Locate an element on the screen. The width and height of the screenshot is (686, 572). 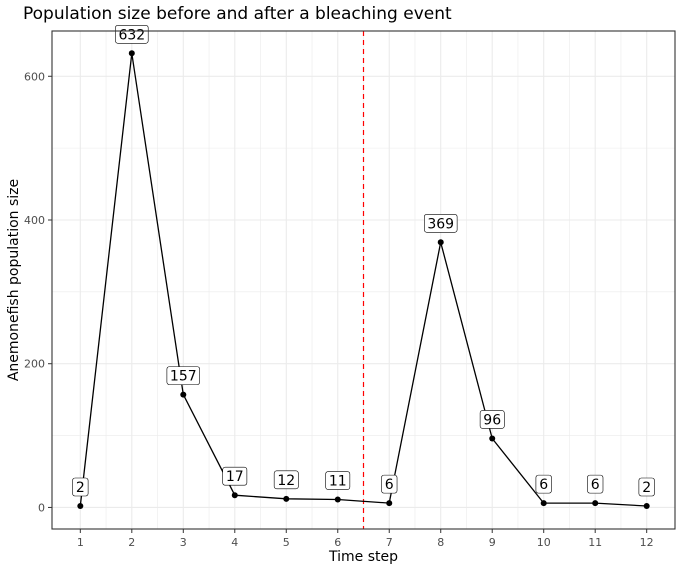
data-label: 96 is located at coordinates (492, 419).